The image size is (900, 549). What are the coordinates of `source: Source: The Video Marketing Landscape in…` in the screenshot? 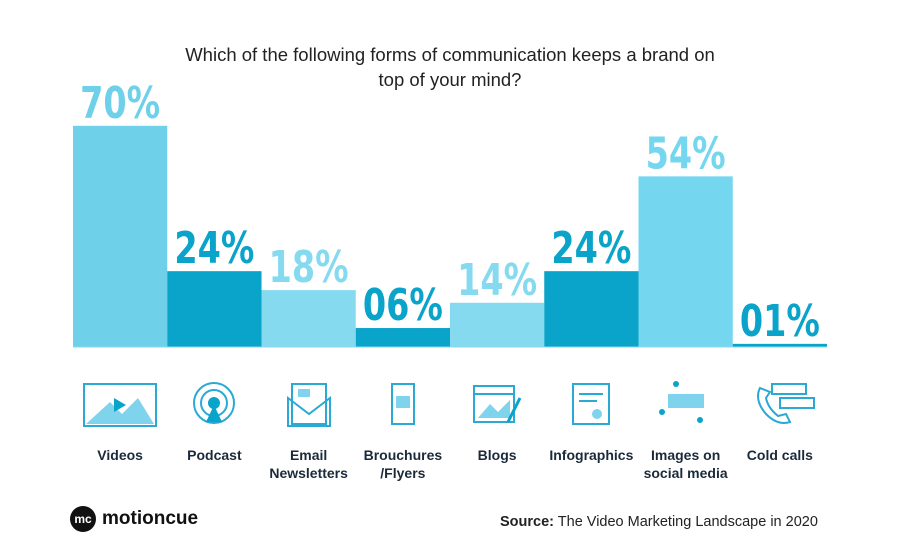 It's located at (659, 522).